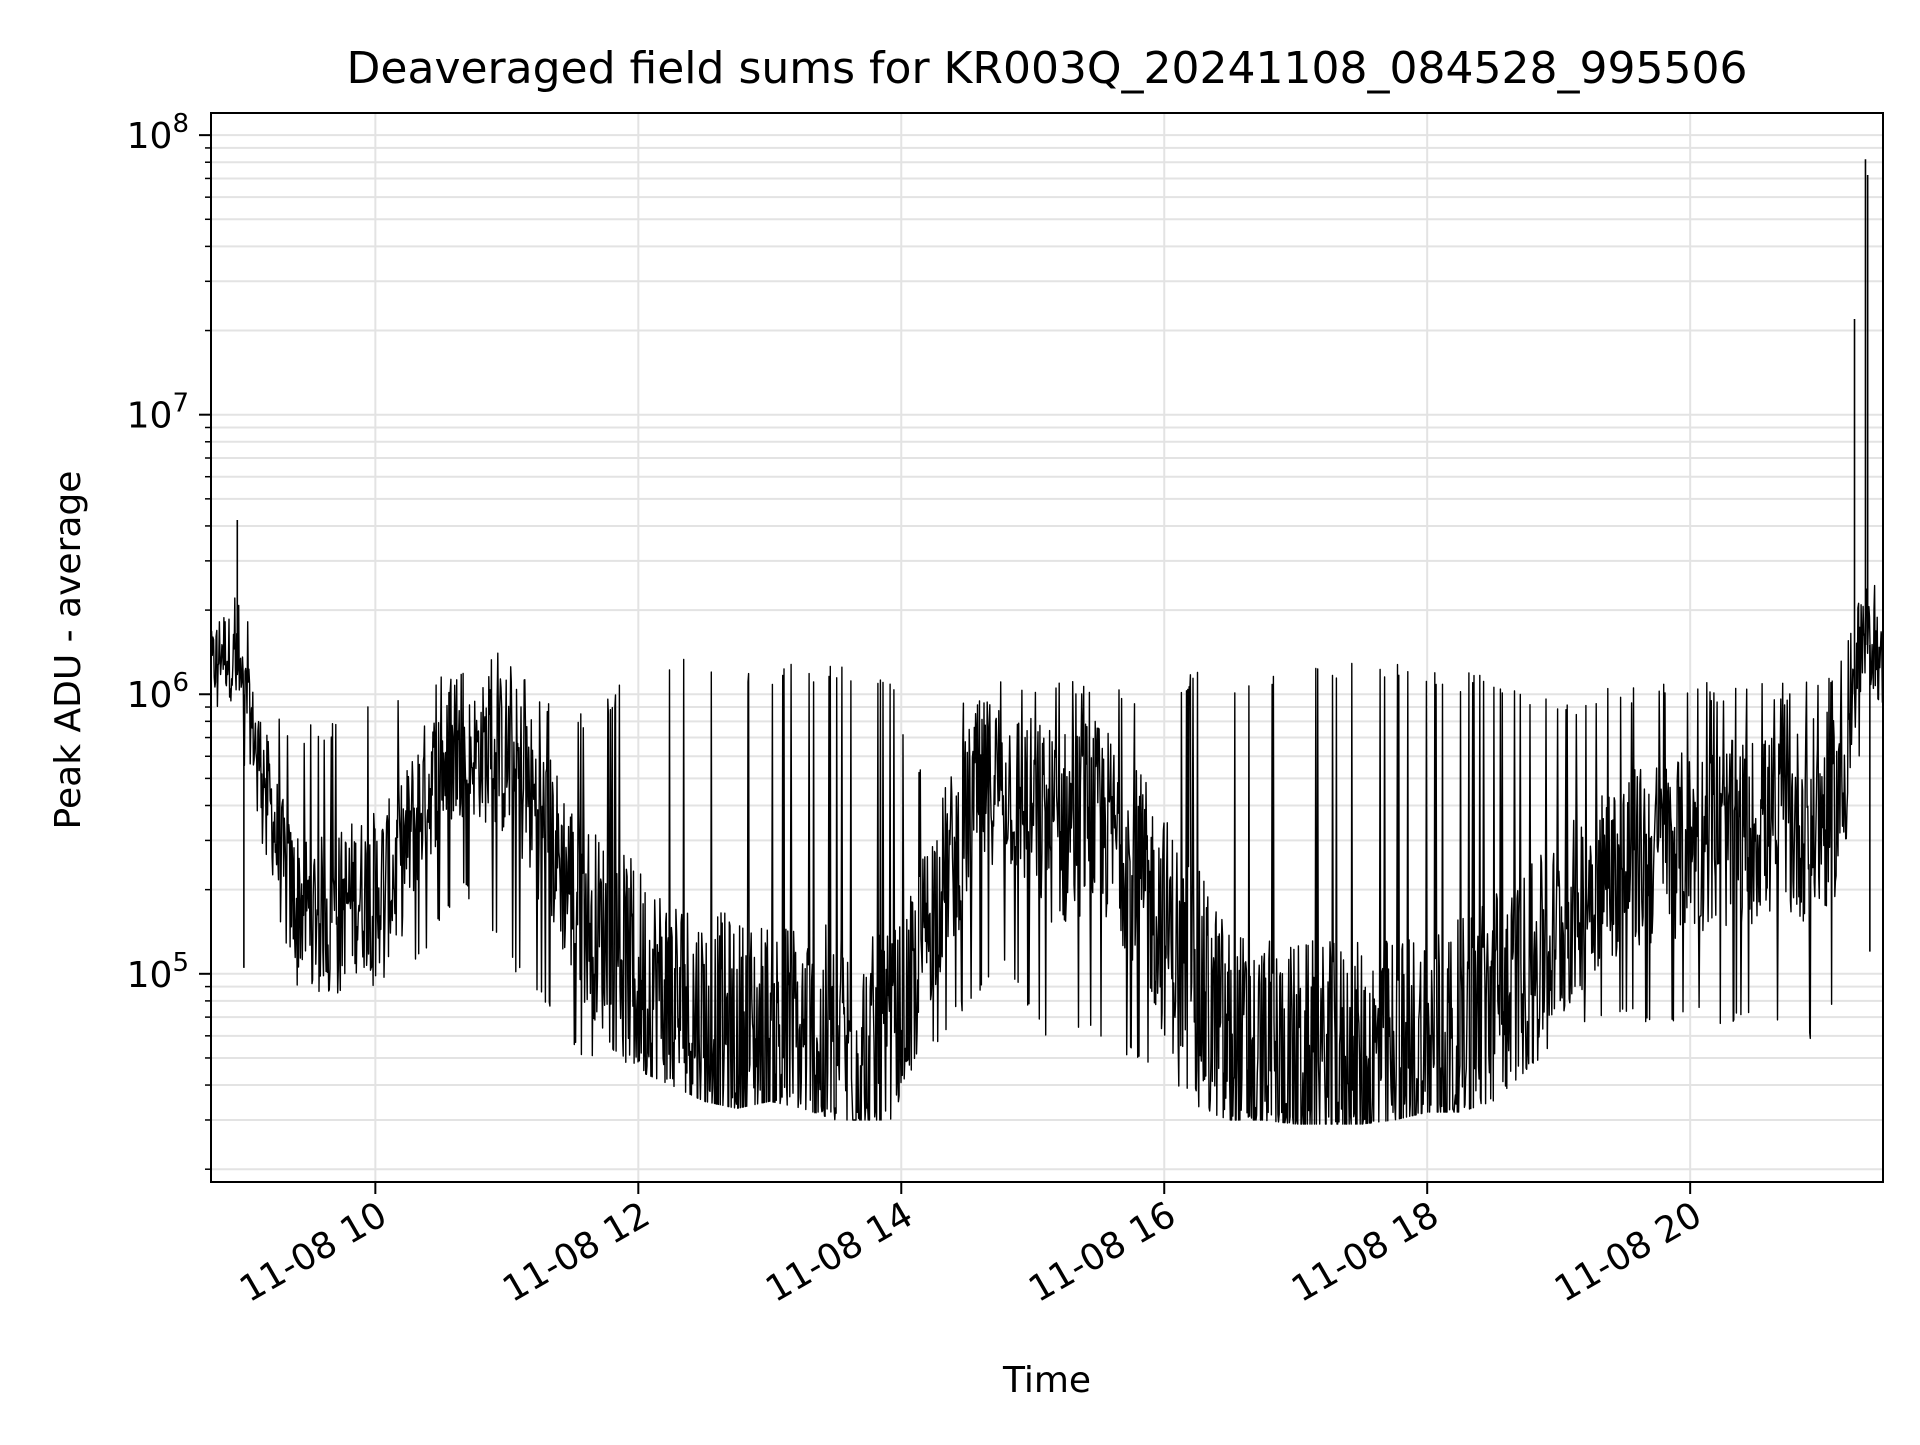  What do you see at coordinates (1628, 1252) in the screenshot?
I see `x-tick-label: 11-08 20` at bounding box center [1628, 1252].